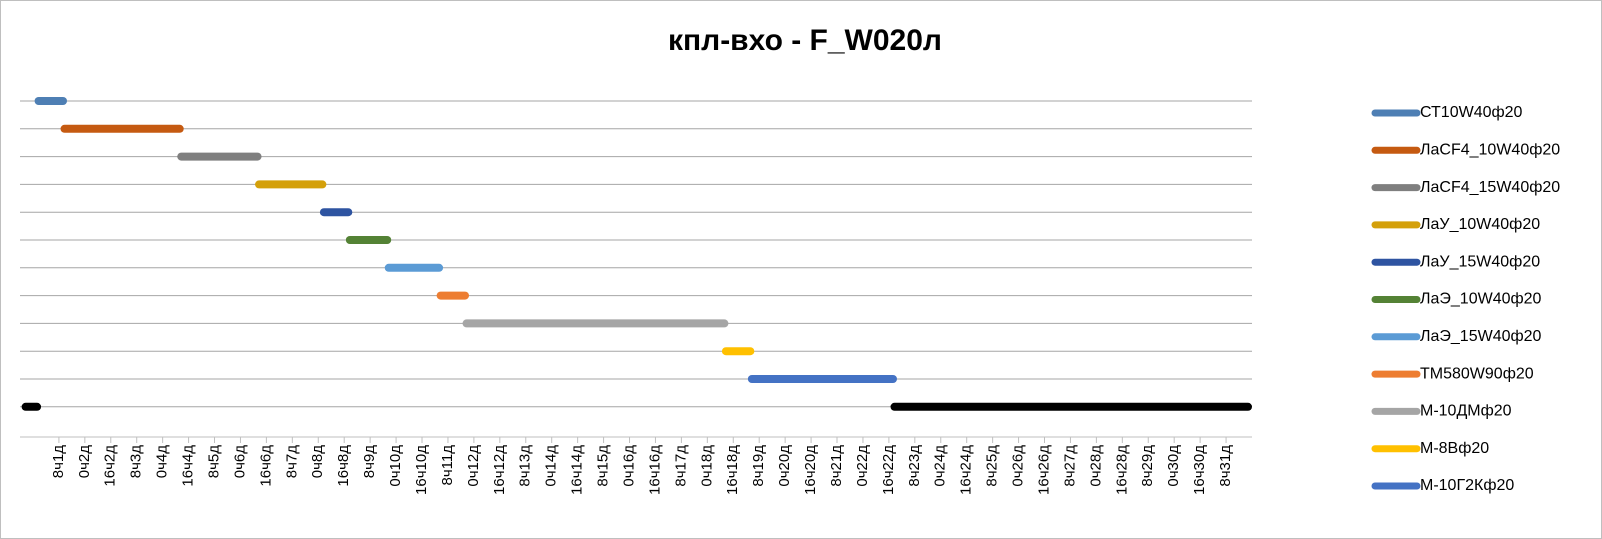 The height and width of the screenshot is (539, 1602). Describe the element at coordinates (836, 466) in the screenshot. I see `x-tick-label: 8ч21д` at that location.